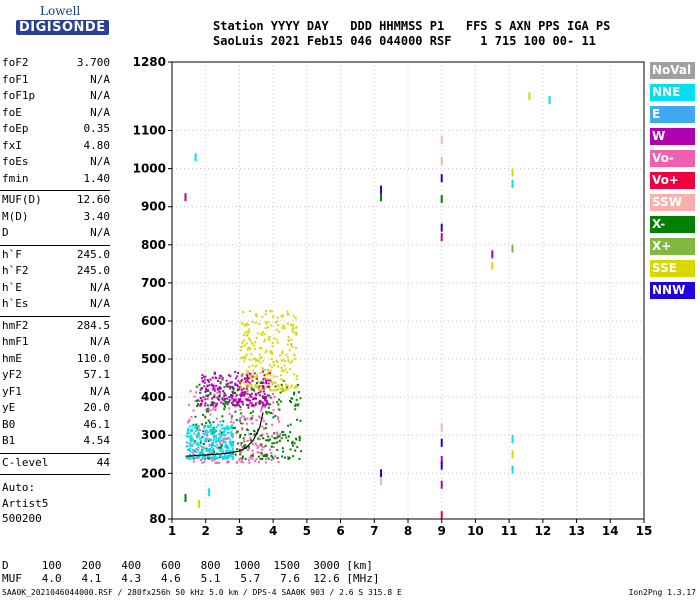 The width and height of the screenshot is (700, 600). What do you see at coordinates (9, 440) in the screenshot?
I see `param-name: B1` at bounding box center [9, 440].